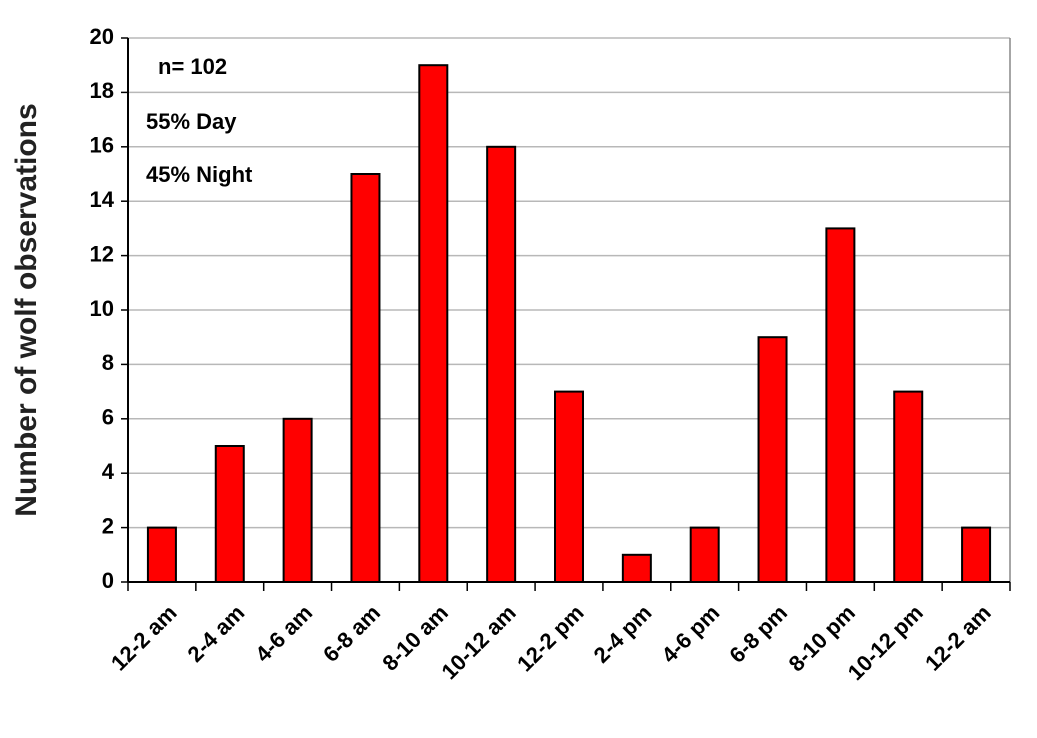  I want to click on annotation: 55% Day, so click(191, 121).